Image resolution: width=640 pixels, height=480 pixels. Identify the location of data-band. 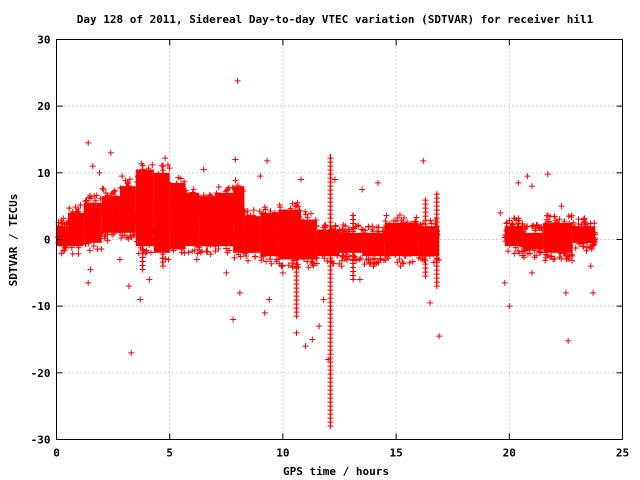
(269, 234).